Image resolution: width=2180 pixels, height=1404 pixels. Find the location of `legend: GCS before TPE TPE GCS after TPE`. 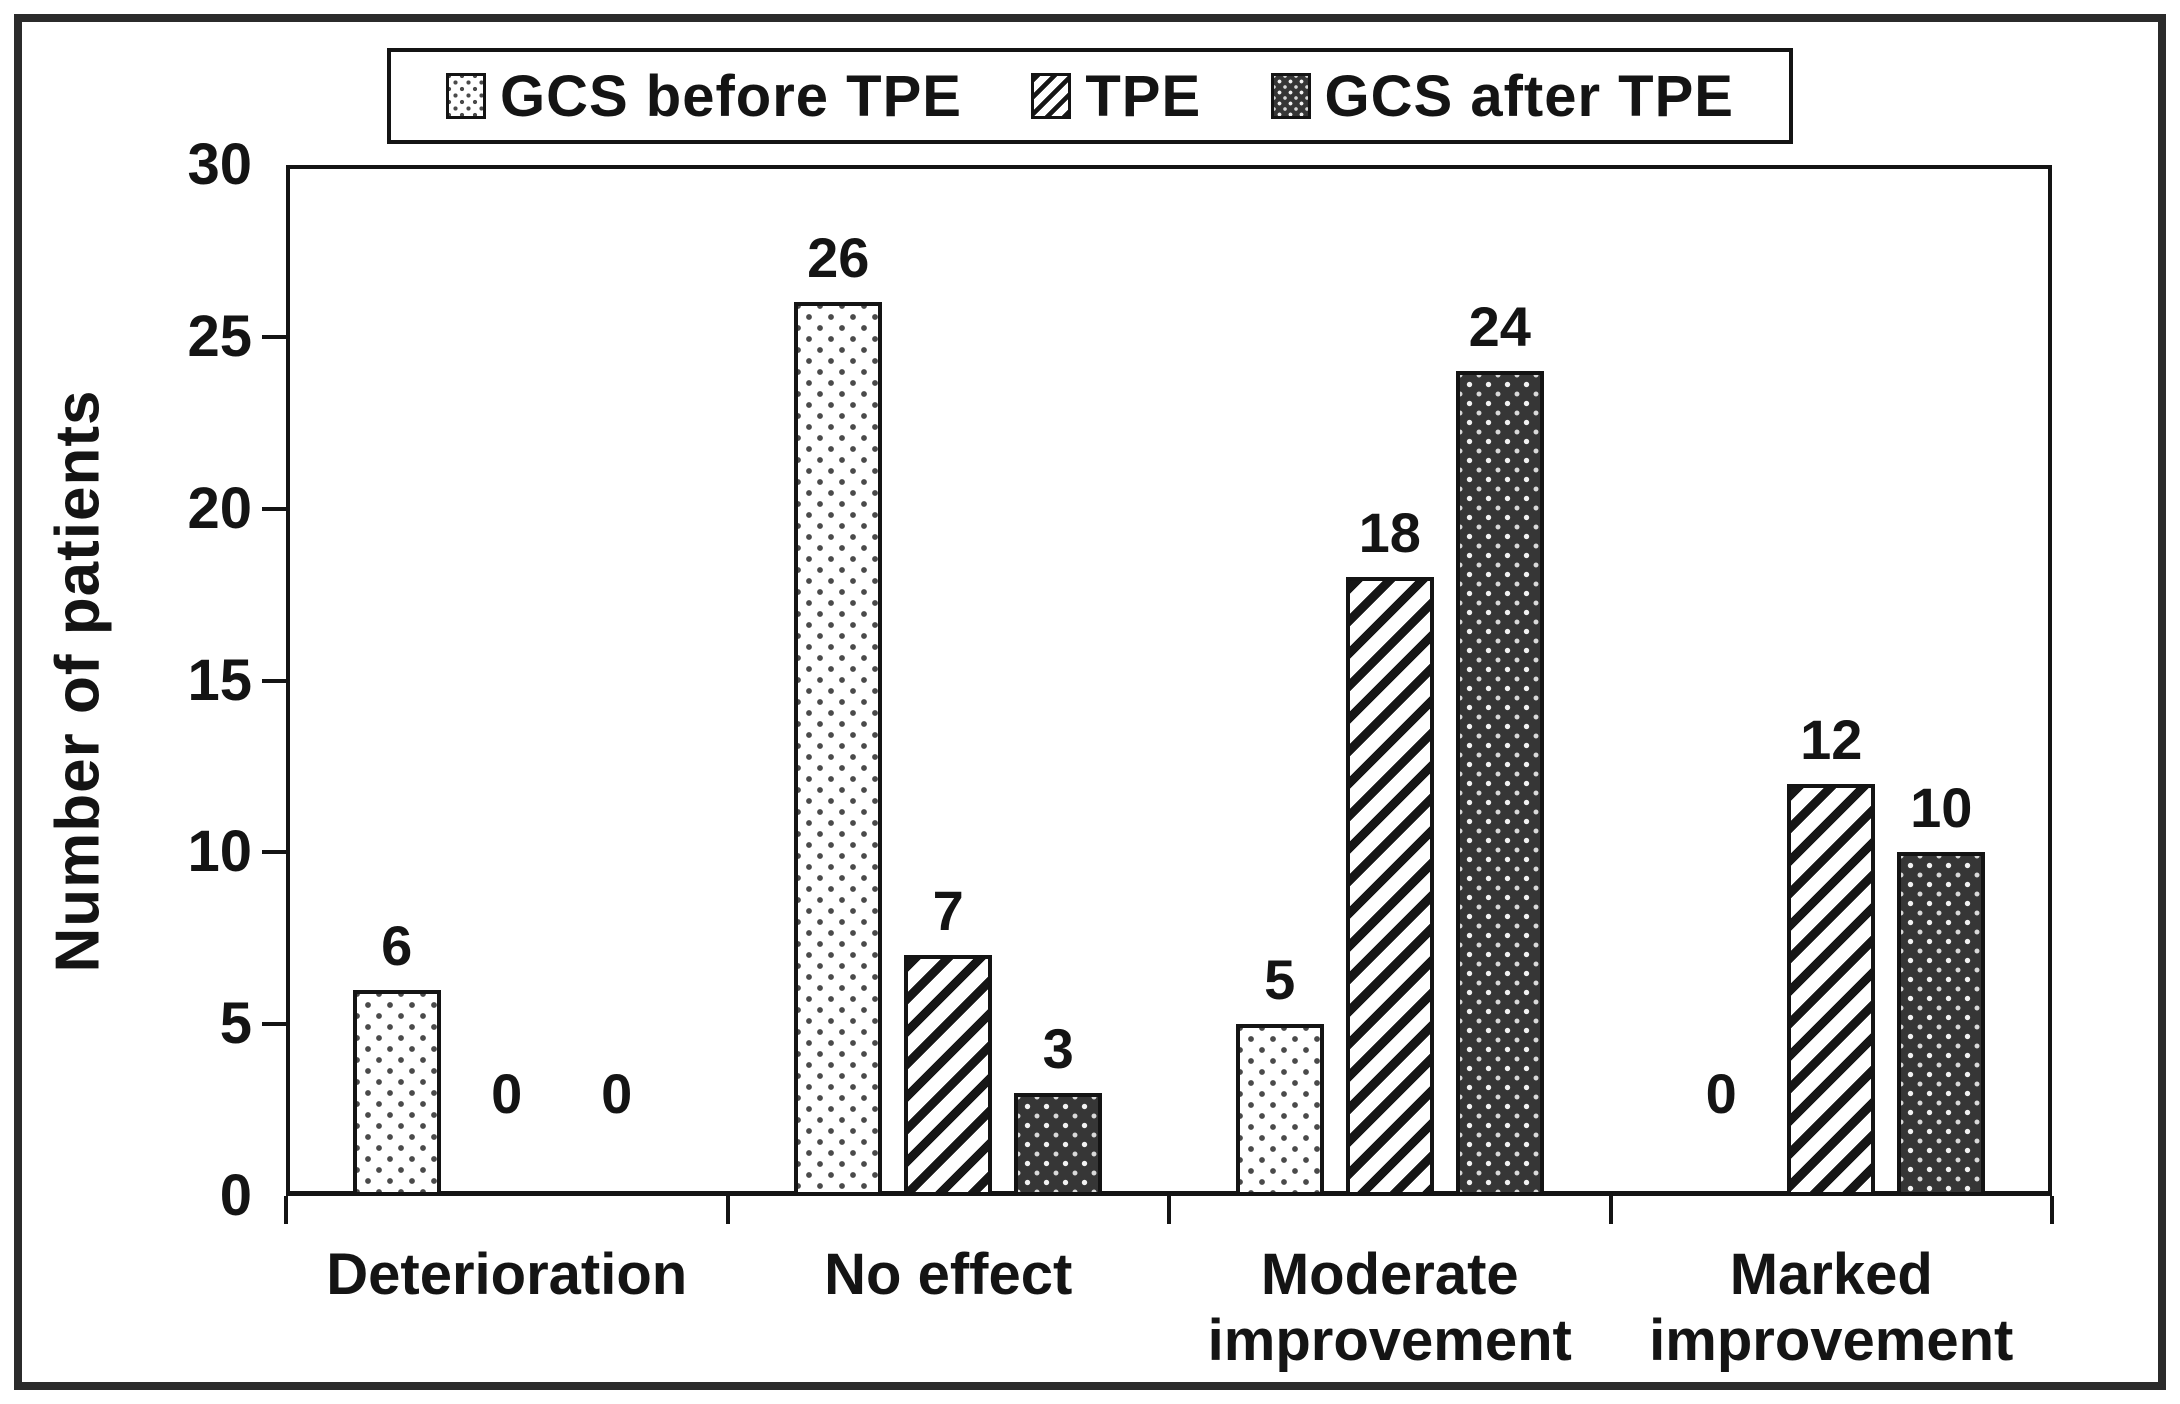

legend: GCS before TPE TPE GCS after TPE is located at coordinates (1090, 96).